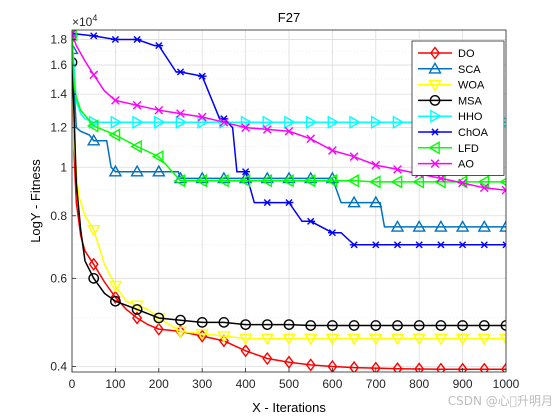  I want to click on x-tick-label: 500, so click(289, 384).